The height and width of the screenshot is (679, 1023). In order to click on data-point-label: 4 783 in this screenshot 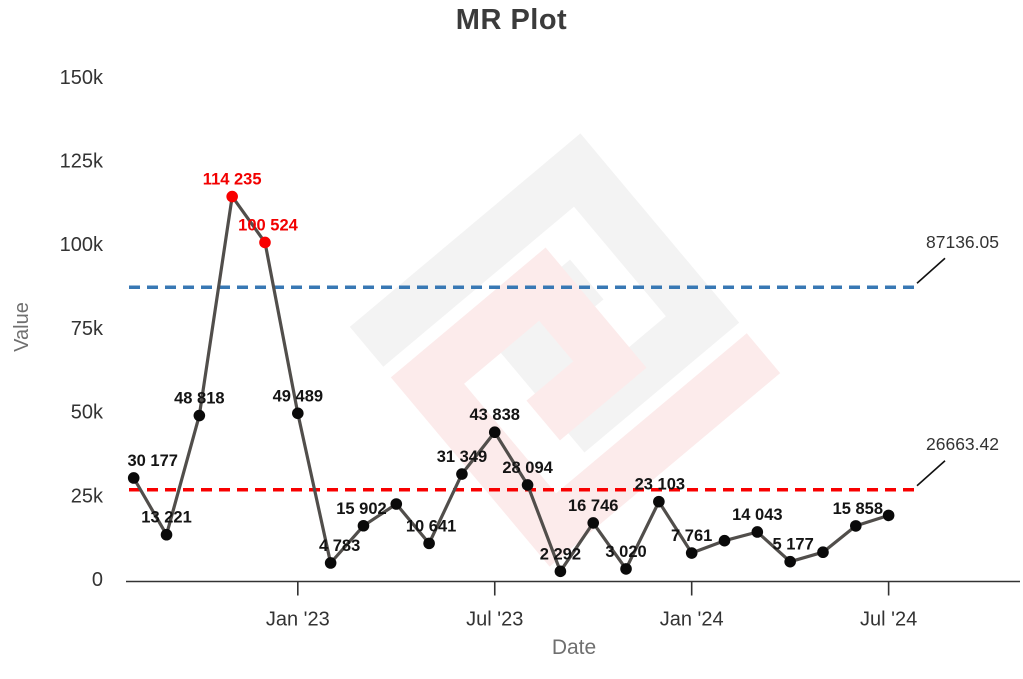, I will do `click(339, 546)`.